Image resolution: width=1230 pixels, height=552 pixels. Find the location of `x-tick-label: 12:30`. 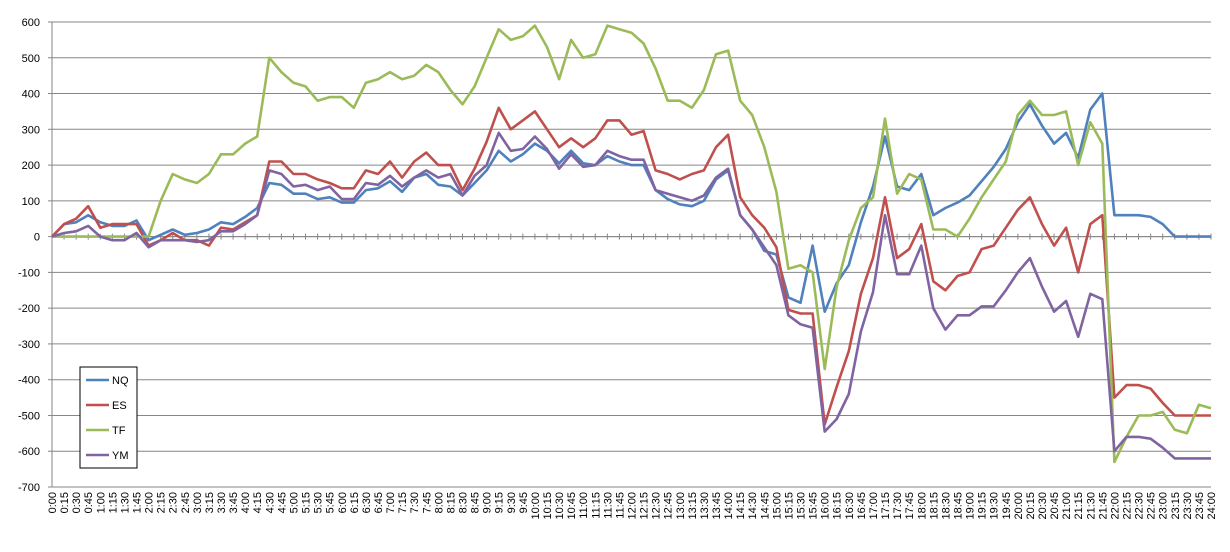

x-tick-label: 12:30 is located at coordinates (657, 506).